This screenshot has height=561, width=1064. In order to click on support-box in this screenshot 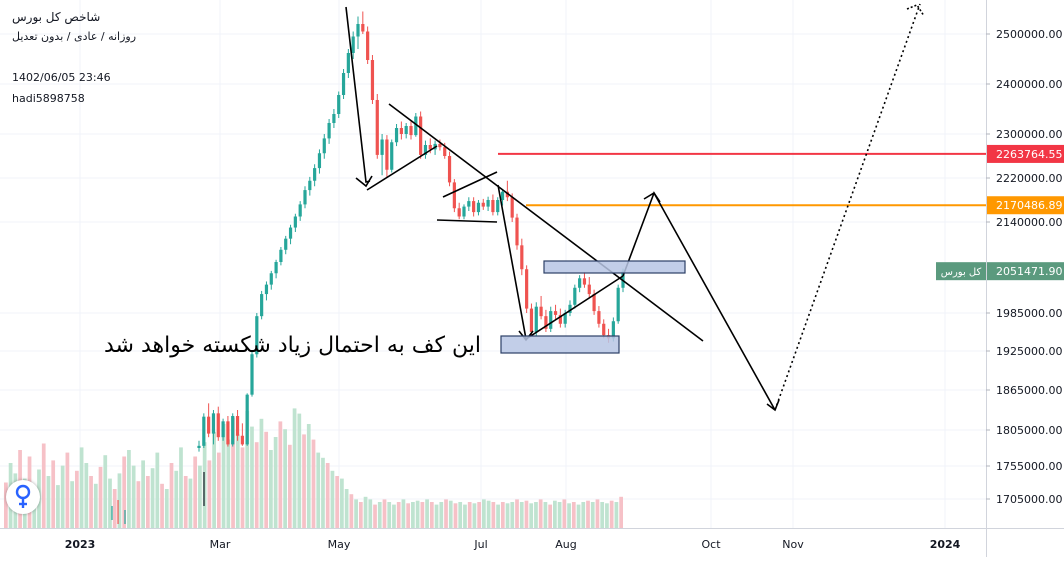, I will do `click(560, 344)`.